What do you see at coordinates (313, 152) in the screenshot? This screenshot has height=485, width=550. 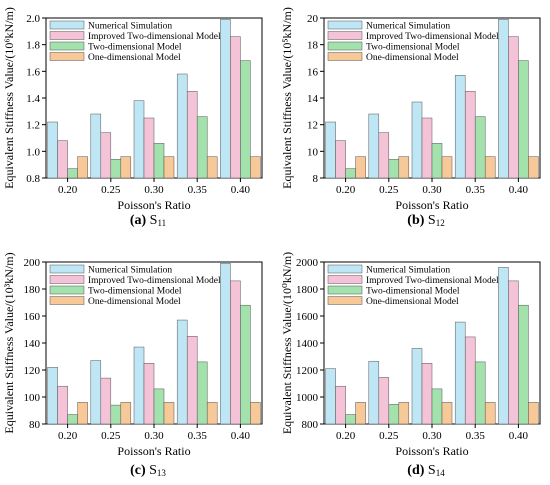 I see `y-tick-label: 10` at bounding box center [313, 152].